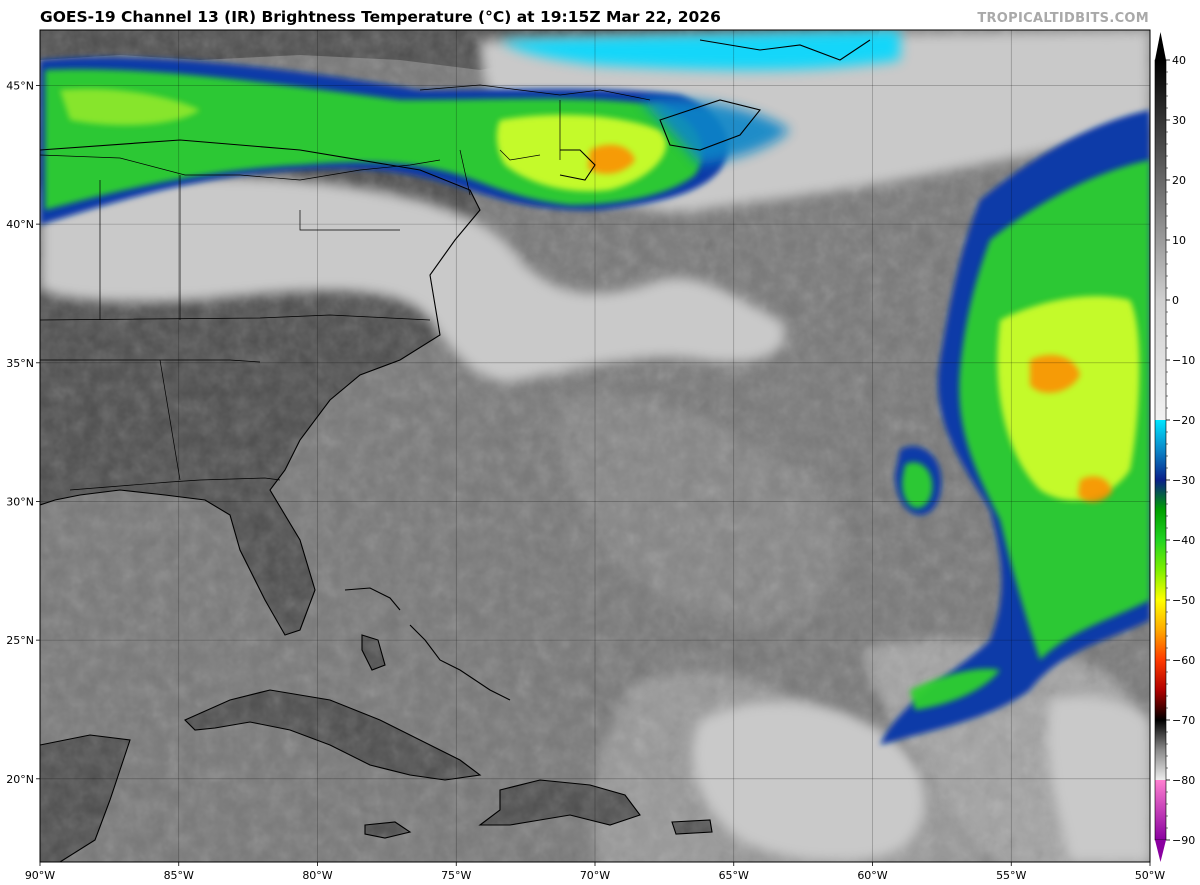 This screenshot has height=885, width=1200. I want to click on lat-tick-label: 20°N, so click(20, 779).